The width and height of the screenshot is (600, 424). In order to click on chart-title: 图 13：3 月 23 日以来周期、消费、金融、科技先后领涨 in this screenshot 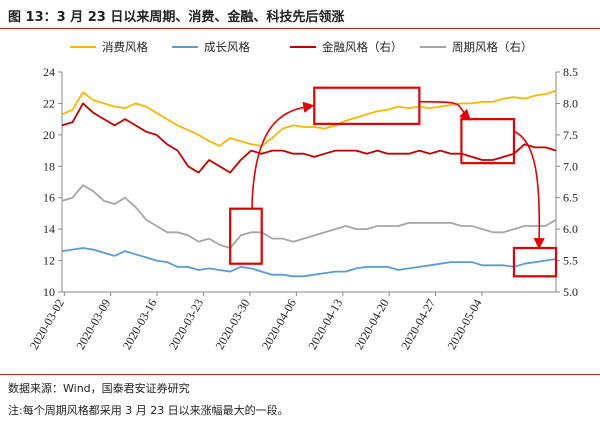, I will do `click(176, 17)`.